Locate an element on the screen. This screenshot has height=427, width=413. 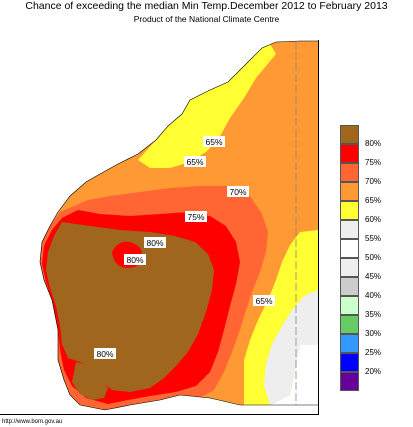
region-80-south is located at coordinates (90, 381).